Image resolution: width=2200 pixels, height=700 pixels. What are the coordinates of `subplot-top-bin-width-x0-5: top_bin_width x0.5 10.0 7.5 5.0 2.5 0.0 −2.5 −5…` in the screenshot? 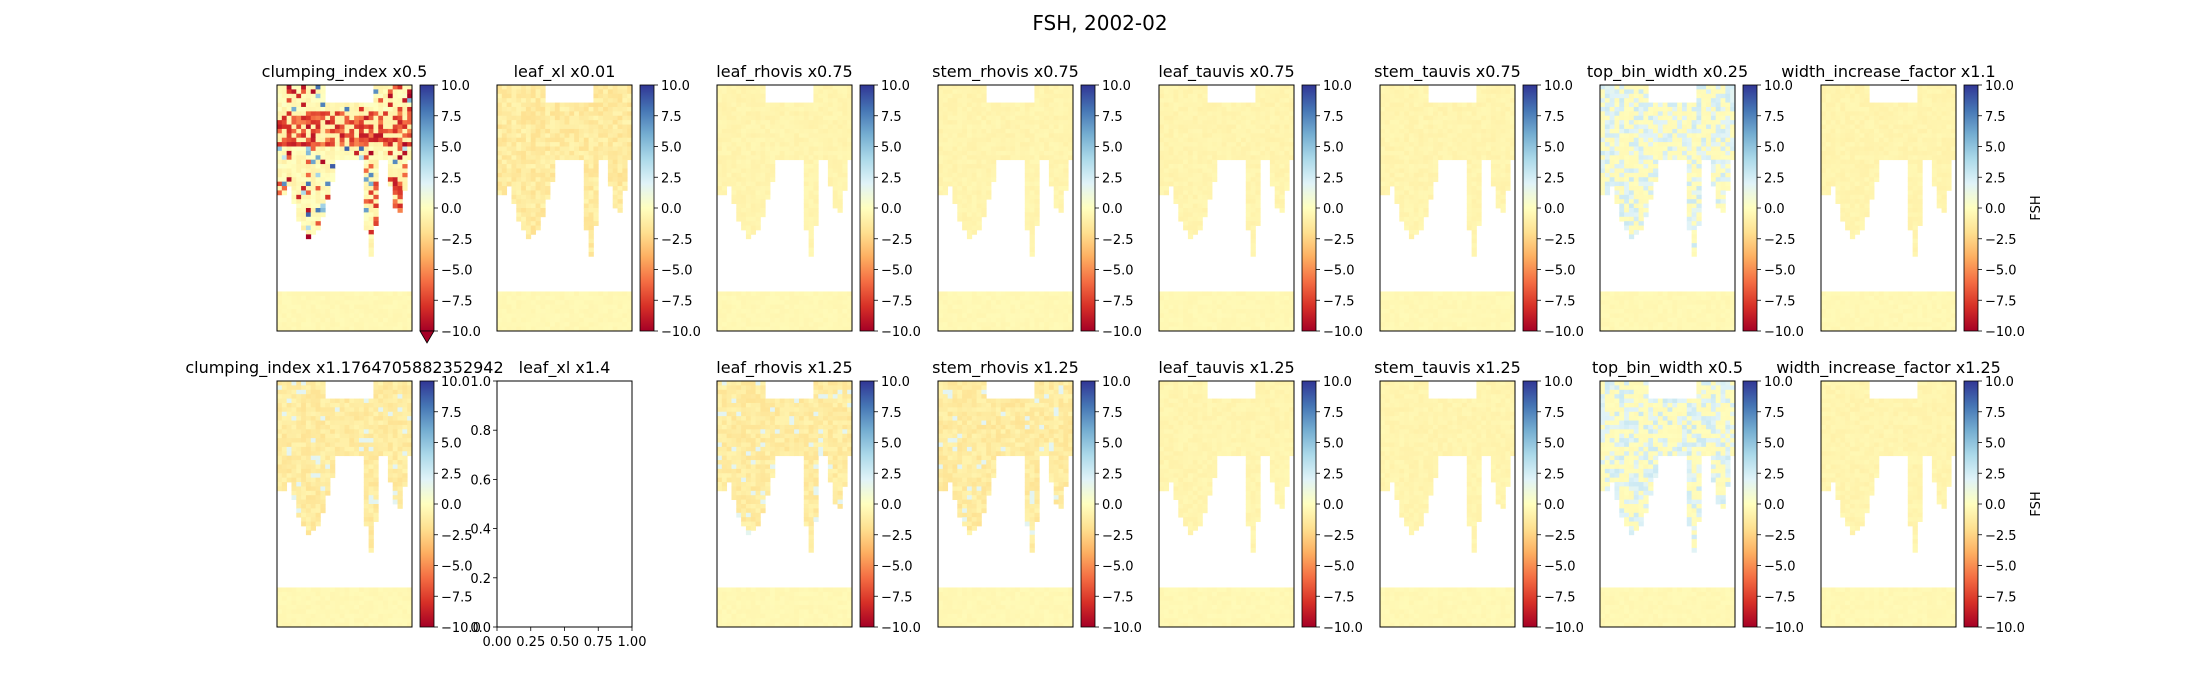 It's located at (1698, 497).